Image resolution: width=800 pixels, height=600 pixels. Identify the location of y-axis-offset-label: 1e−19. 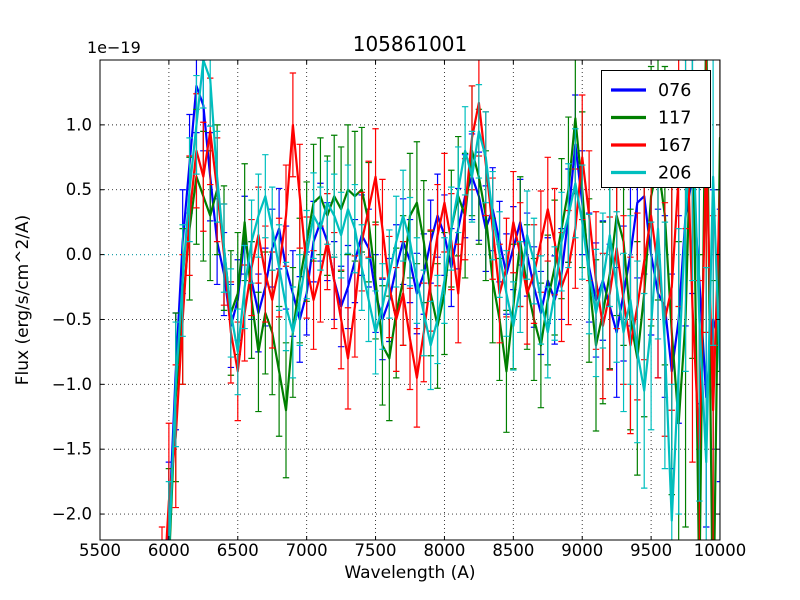
(114, 47).